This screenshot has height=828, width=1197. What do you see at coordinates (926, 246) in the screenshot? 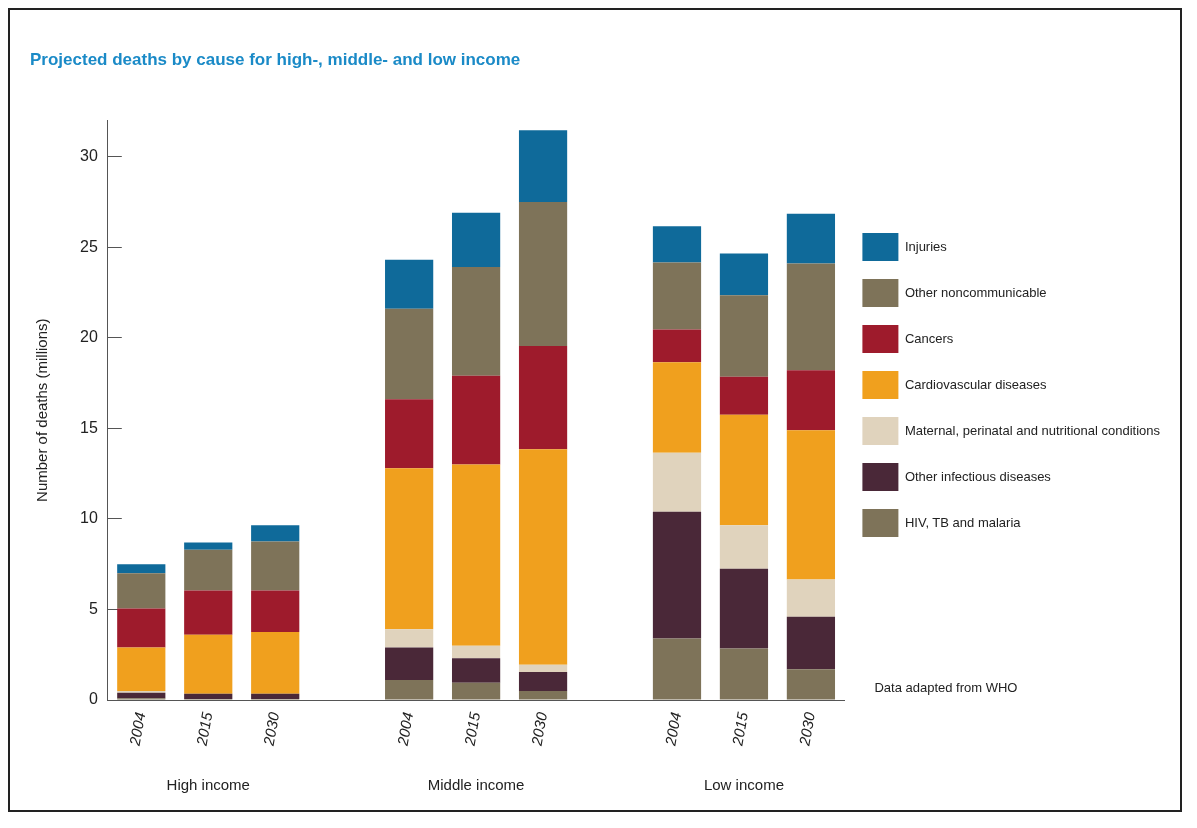
I see `legend-label: Injuries` at bounding box center [926, 246].